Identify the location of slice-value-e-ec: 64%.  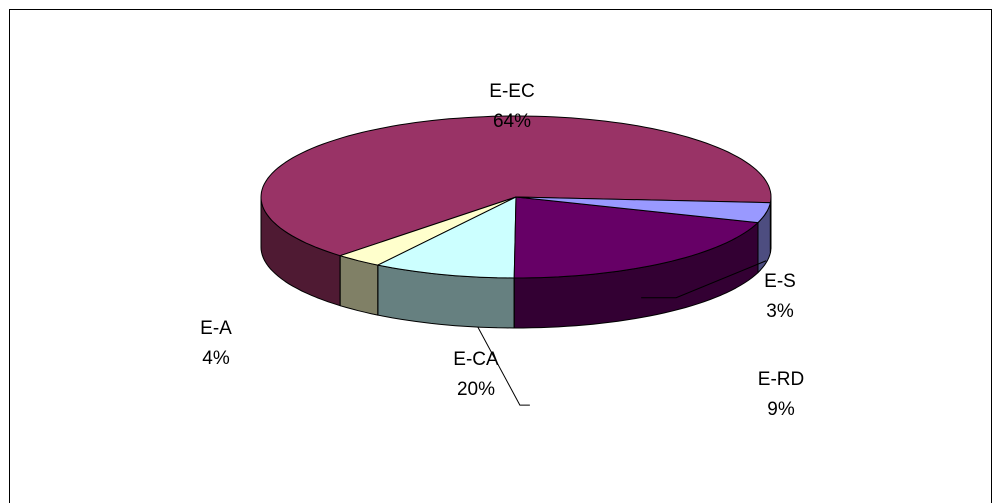
(512, 121).